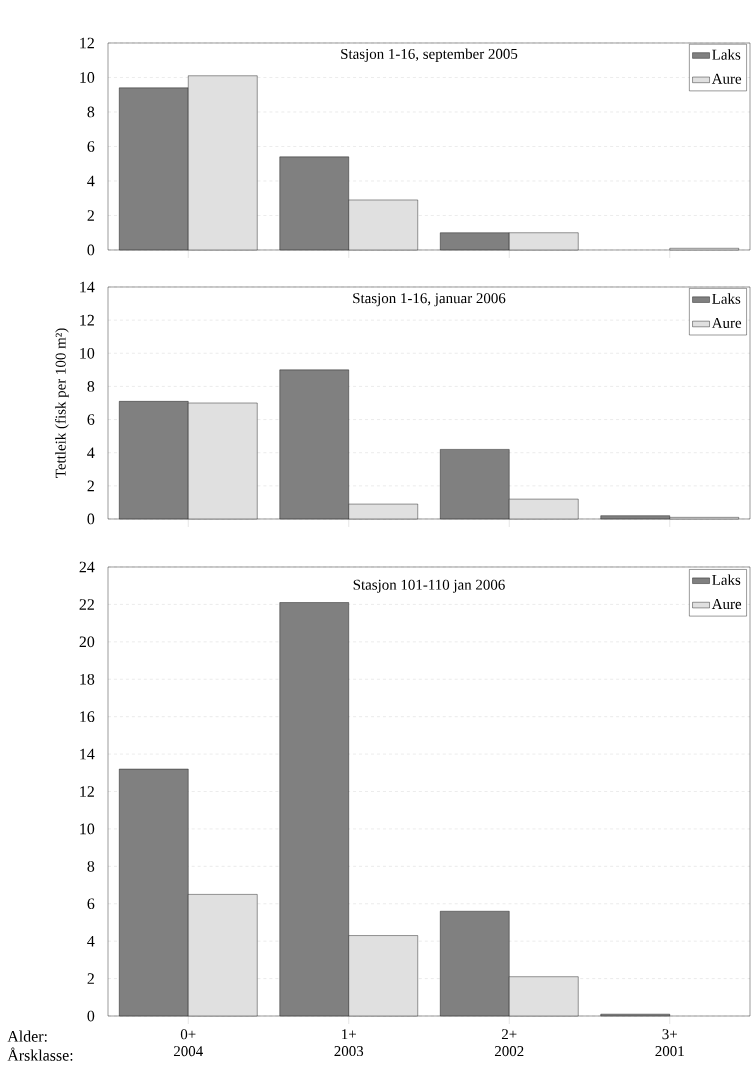  I want to click on x-tick-label: 1+ 2003, so click(349, 1043).